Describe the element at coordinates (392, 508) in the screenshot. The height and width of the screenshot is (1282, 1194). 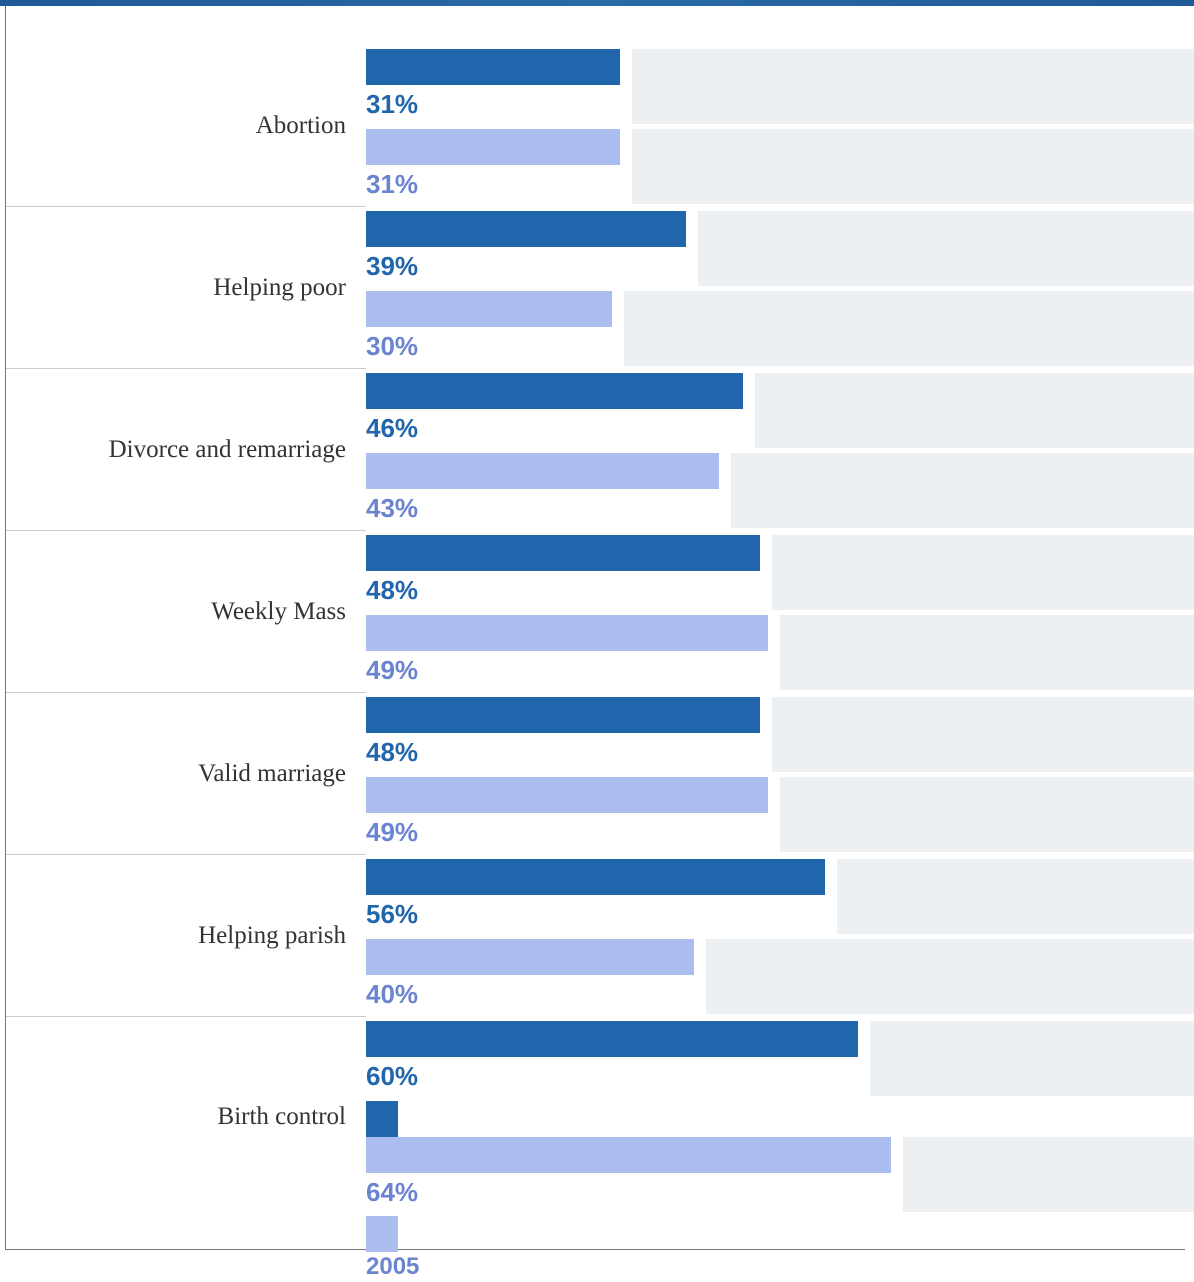
I see `data-label: 43%` at that location.